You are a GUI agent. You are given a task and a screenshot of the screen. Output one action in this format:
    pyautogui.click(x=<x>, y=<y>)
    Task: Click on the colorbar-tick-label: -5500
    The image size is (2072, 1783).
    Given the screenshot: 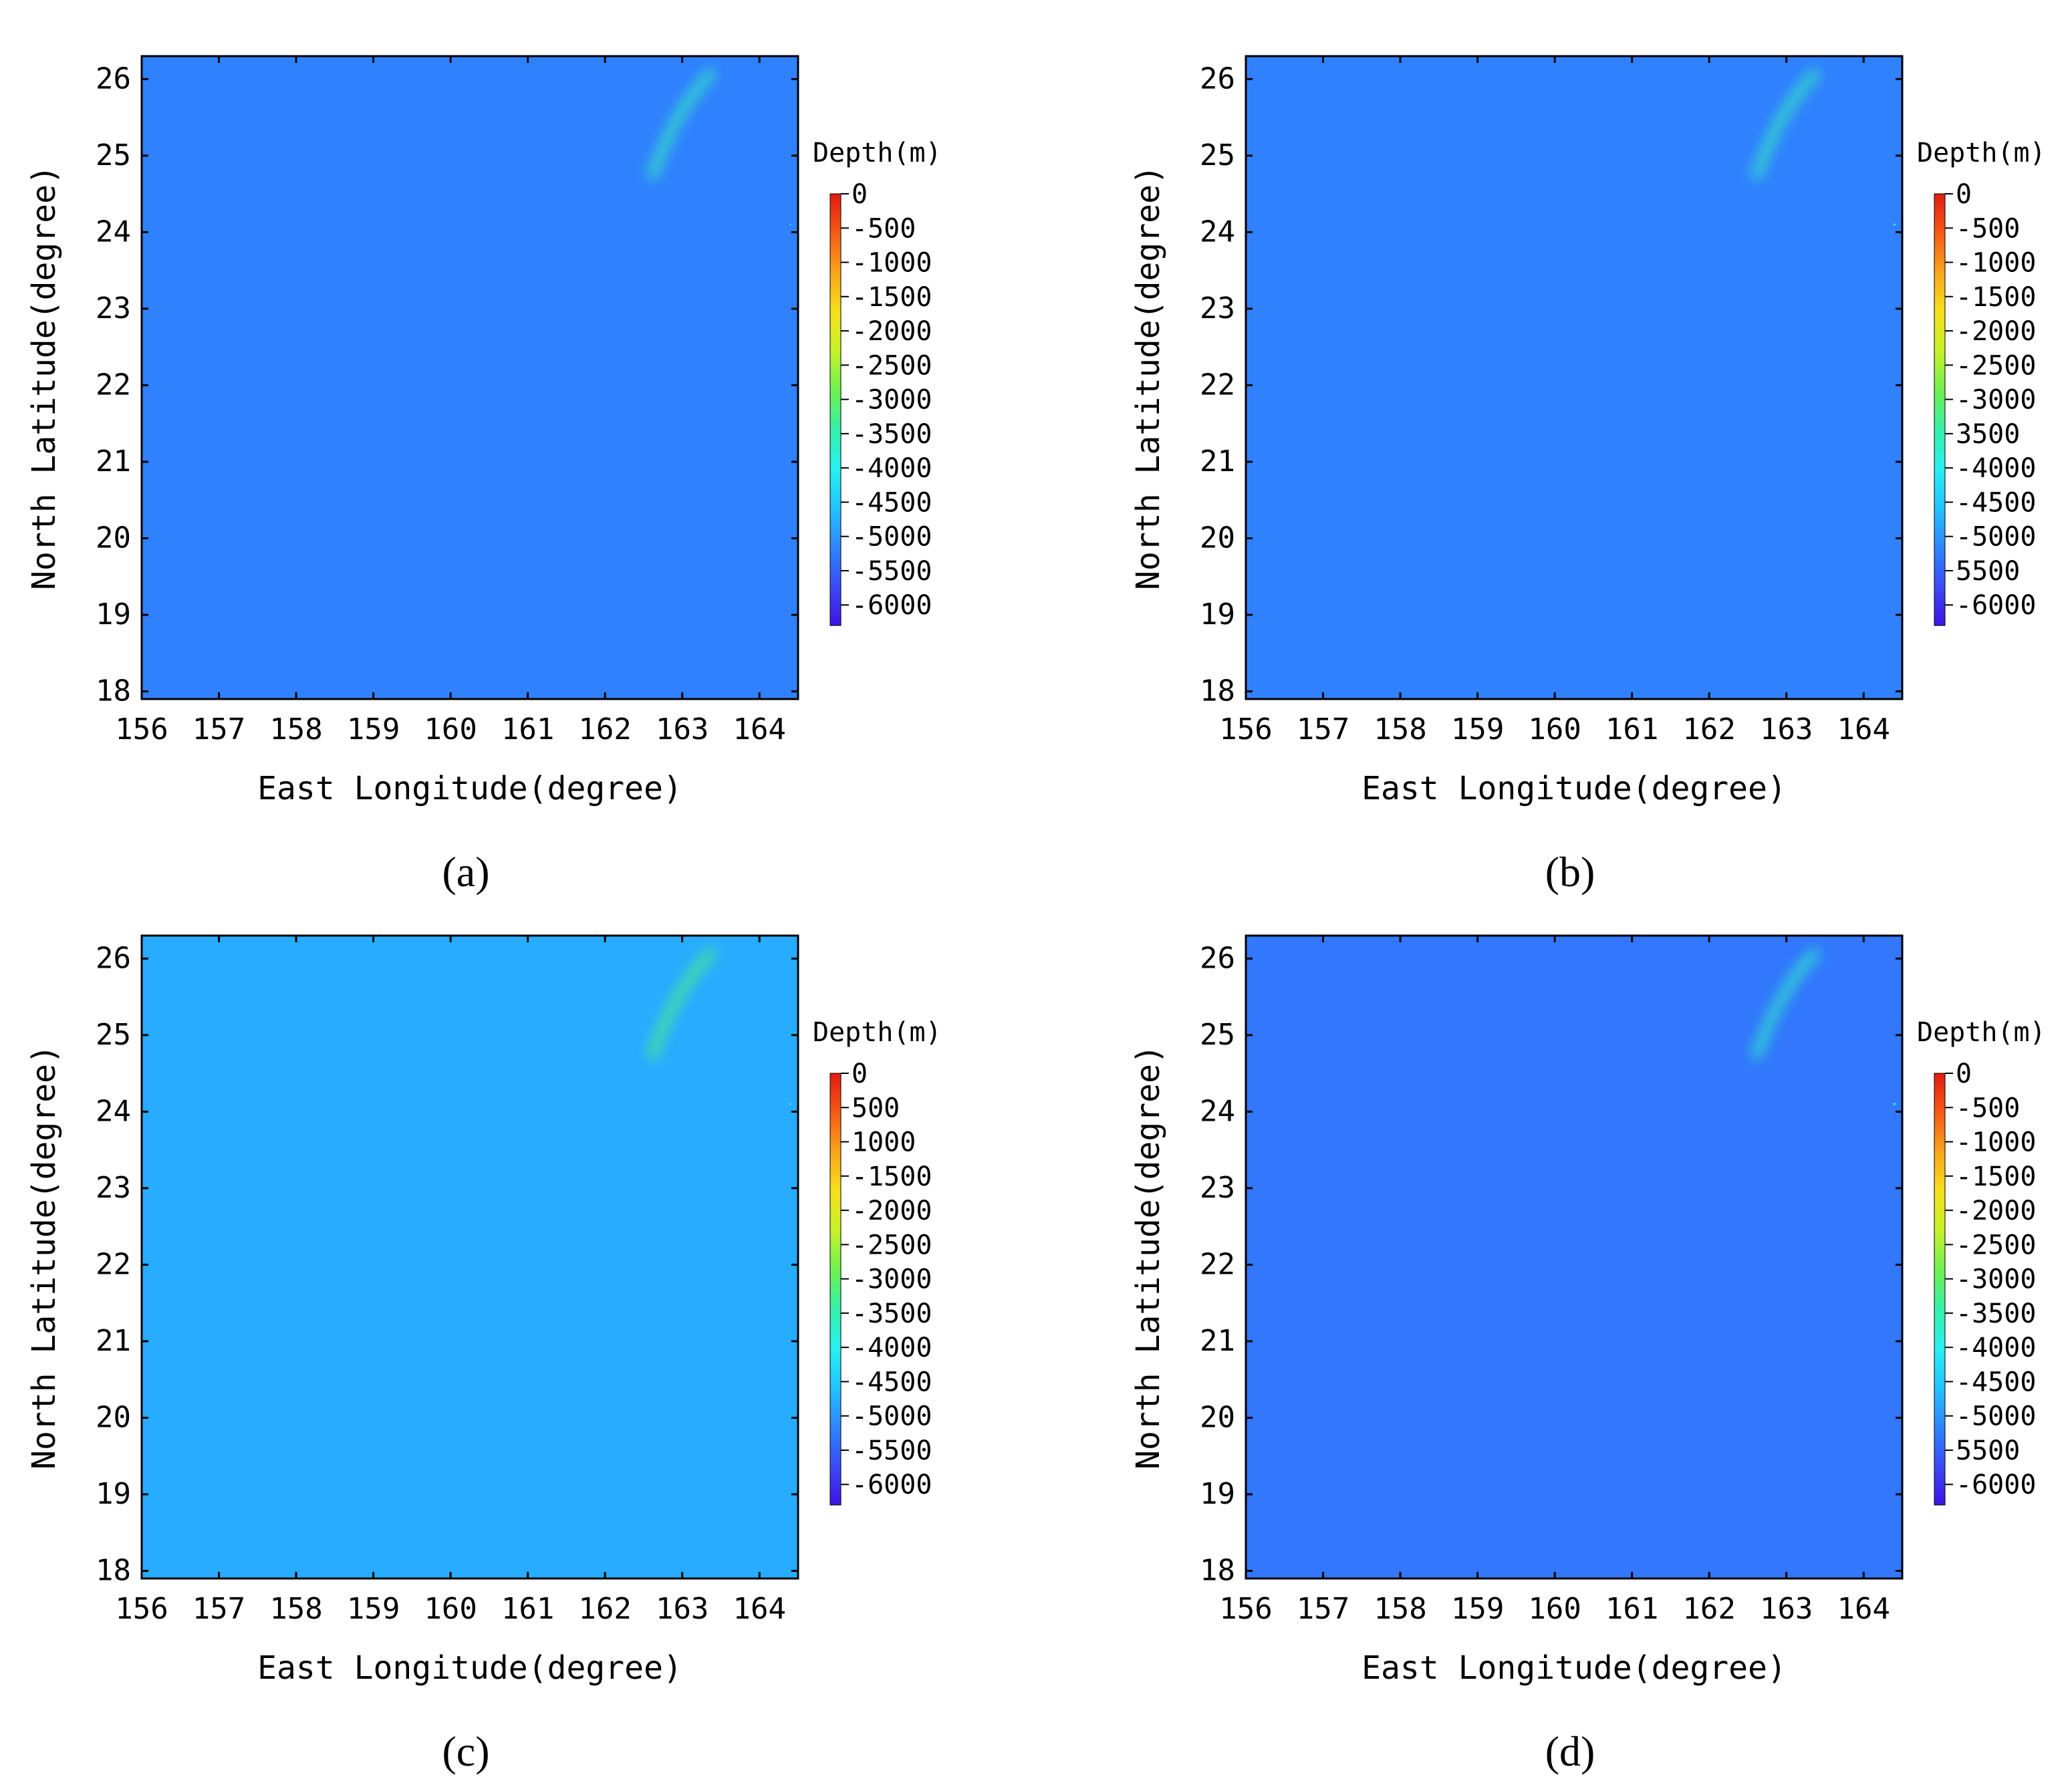 What is the action you would take?
    pyautogui.click(x=892, y=1450)
    